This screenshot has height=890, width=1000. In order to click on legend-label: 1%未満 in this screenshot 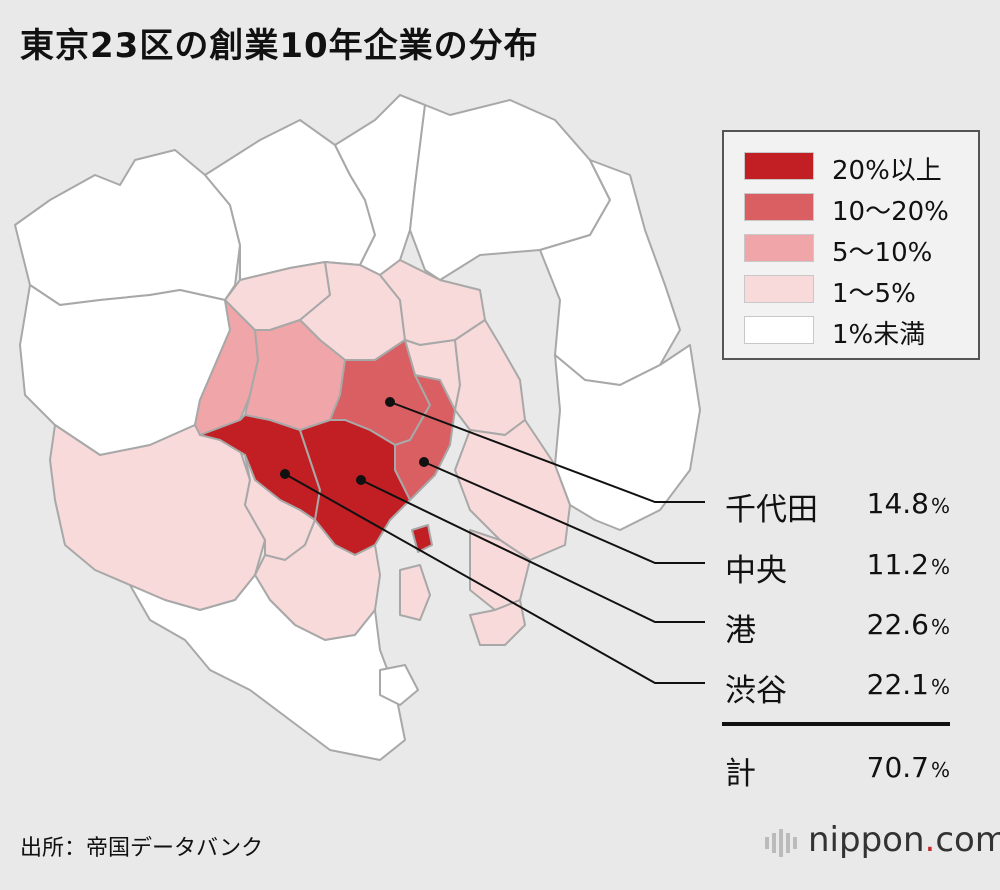, I will do `click(879, 335)`.